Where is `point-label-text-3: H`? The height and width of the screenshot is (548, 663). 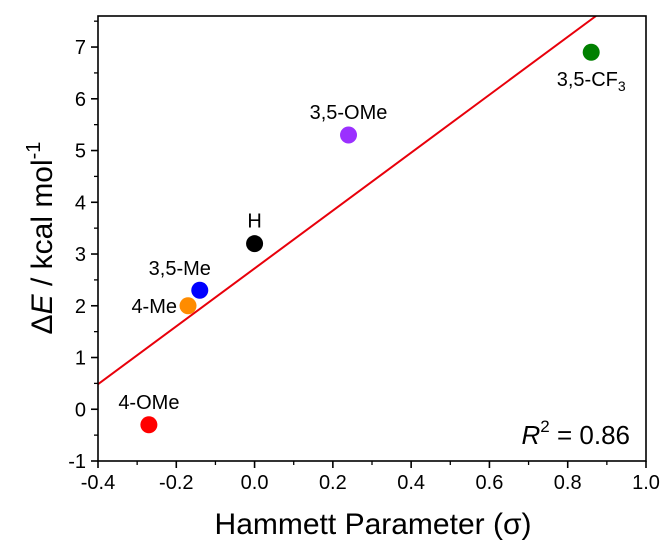 point-label-text-3: H is located at coordinates (254, 222).